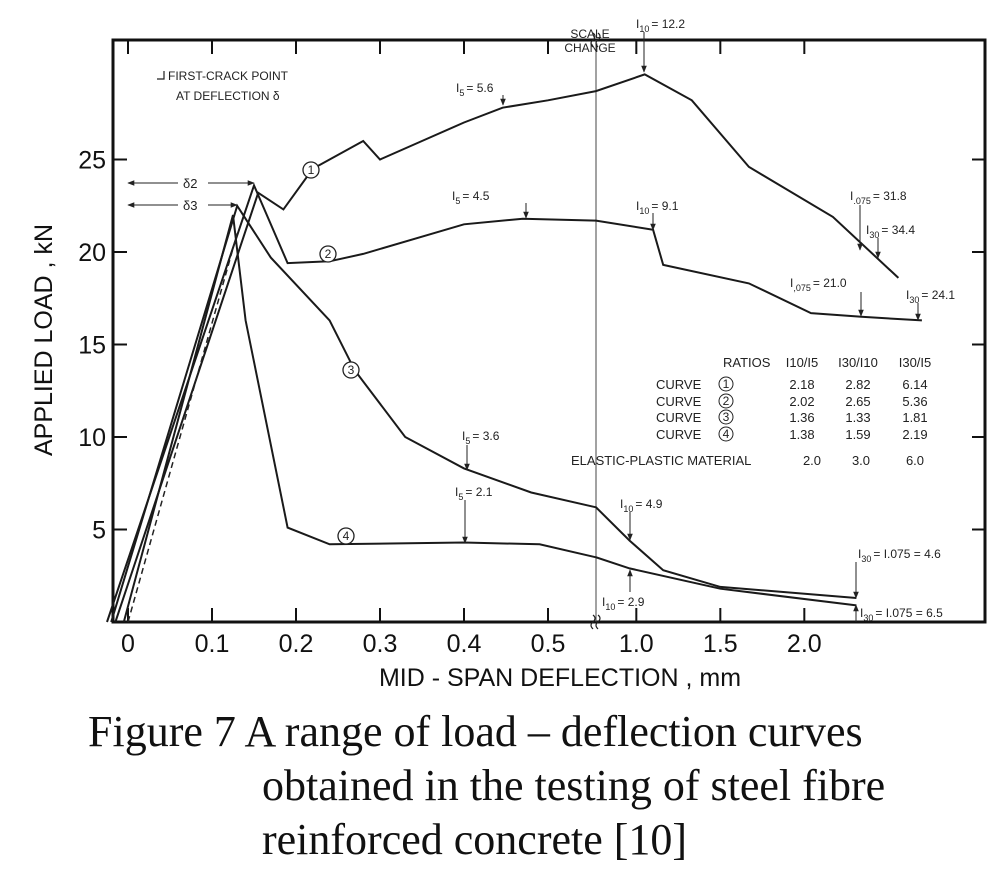 The width and height of the screenshot is (1002, 870). Describe the element at coordinates (560, 678) in the screenshot. I see `x-axis-title: MID - SPAN DEFLECTION , mm` at that location.